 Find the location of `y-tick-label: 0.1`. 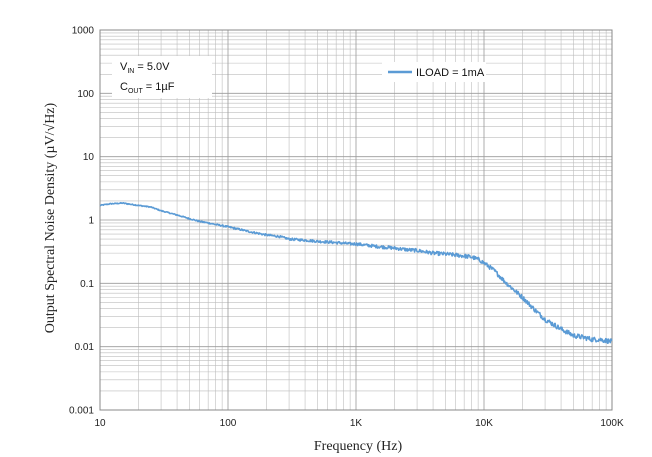

y-tick-label: 0.1 is located at coordinates (87, 284).